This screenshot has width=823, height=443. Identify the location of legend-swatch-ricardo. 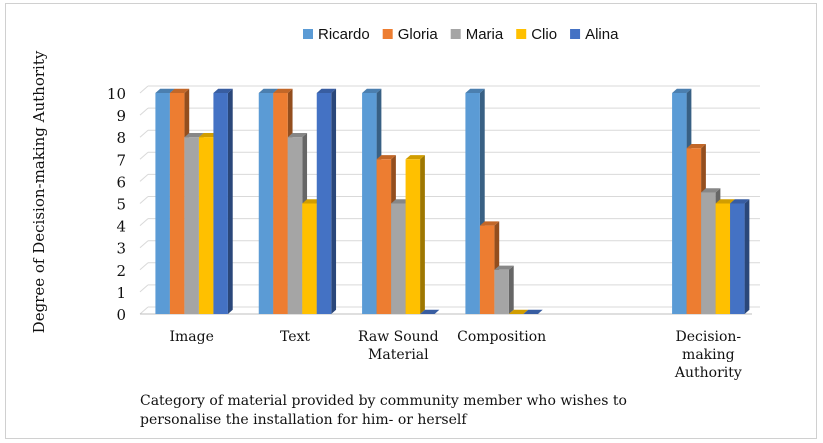
(308, 34).